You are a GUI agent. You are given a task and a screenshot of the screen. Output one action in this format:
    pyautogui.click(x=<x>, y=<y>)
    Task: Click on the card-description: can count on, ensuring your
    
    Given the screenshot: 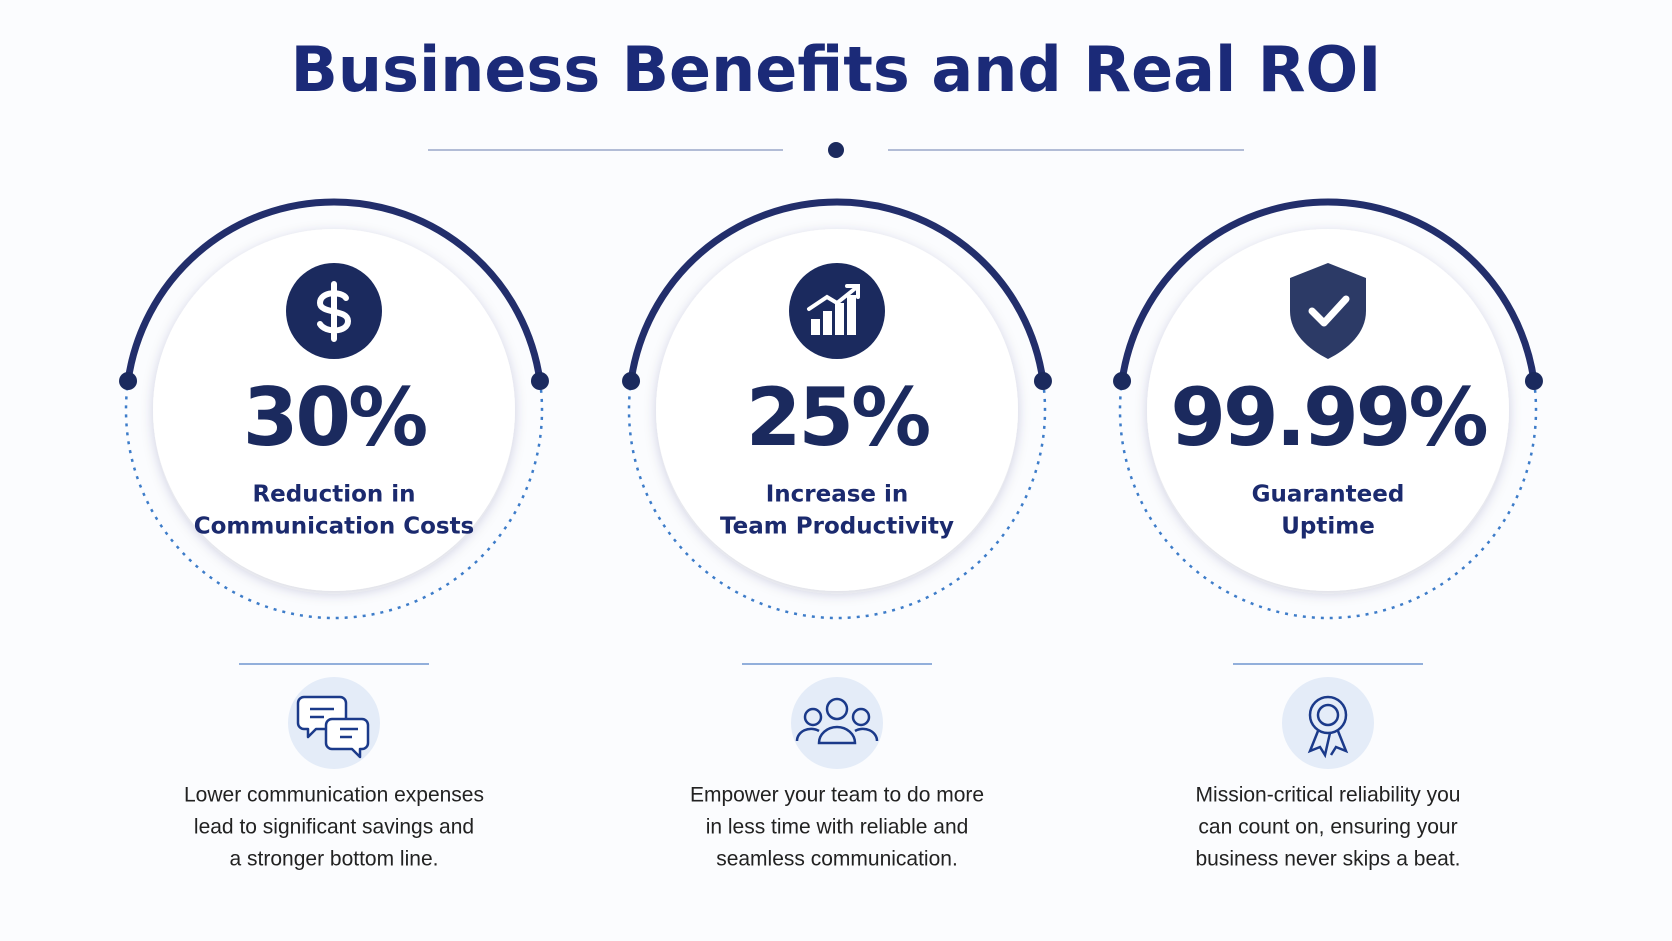 What is the action you would take?
    pyautogui.click(x=1327, y=827)
    